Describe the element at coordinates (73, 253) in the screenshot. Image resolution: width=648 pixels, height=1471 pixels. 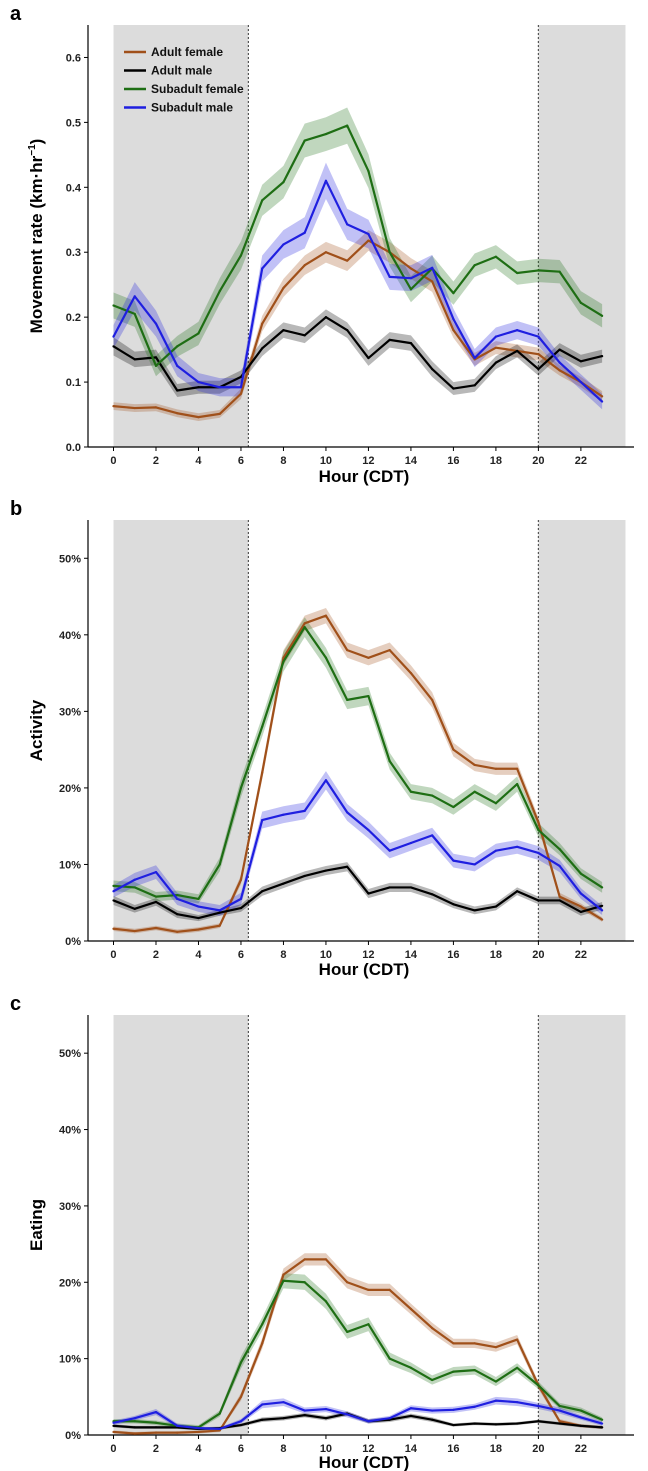
I see `y-tick-label: 0.3` at that location.